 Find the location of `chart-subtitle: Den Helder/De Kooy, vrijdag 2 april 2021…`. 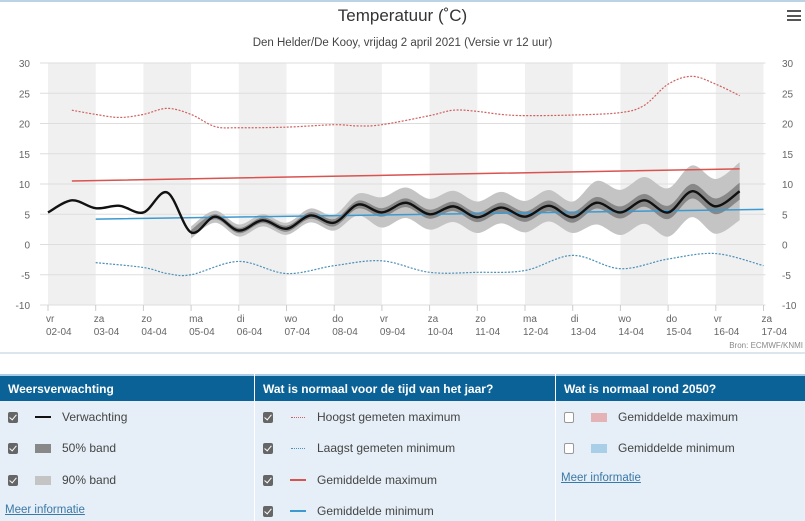

chart-subtitle: Den Helder/De Kooy, vrijdag 2 april 2021… is located at coordinates (402, 43).